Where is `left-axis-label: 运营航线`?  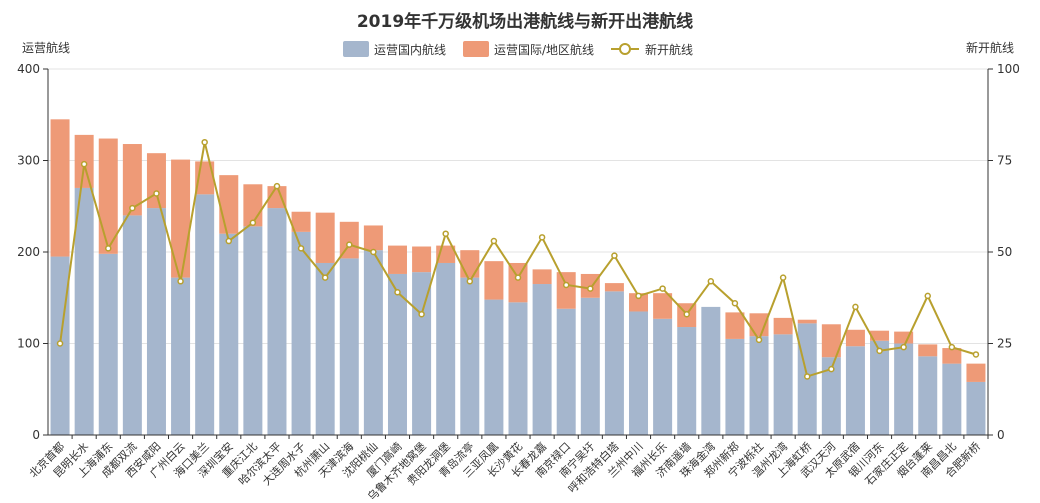
left-axis-label: 运营航线 is located at coordinates (46, 47).